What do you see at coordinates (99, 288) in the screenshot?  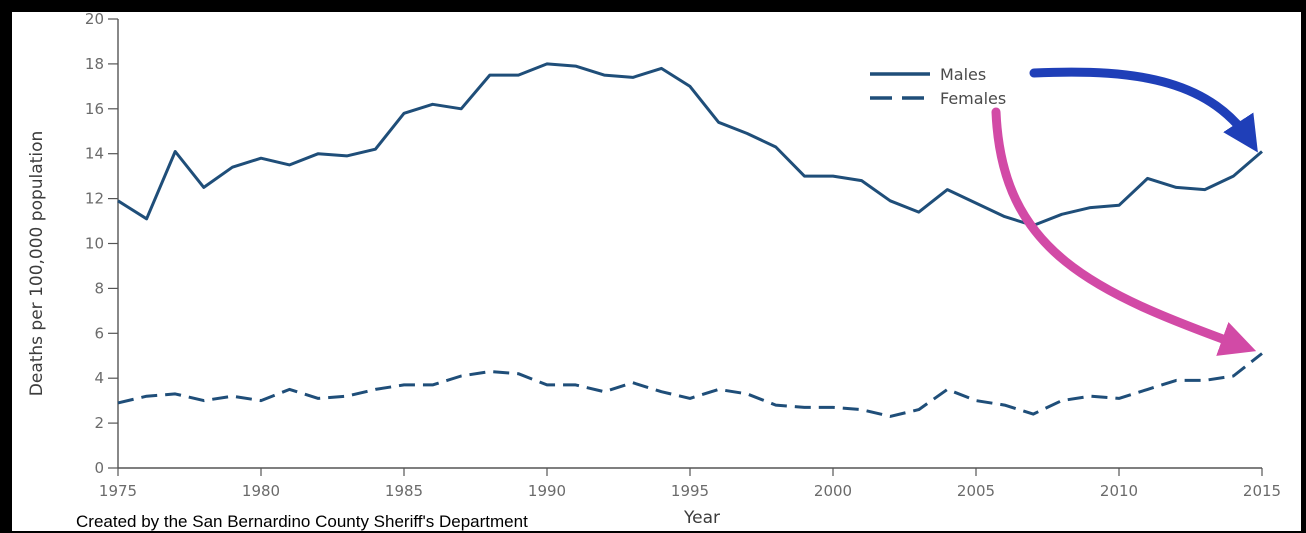 I see `y-tick-label: 8` at bounding box center [99, 288].